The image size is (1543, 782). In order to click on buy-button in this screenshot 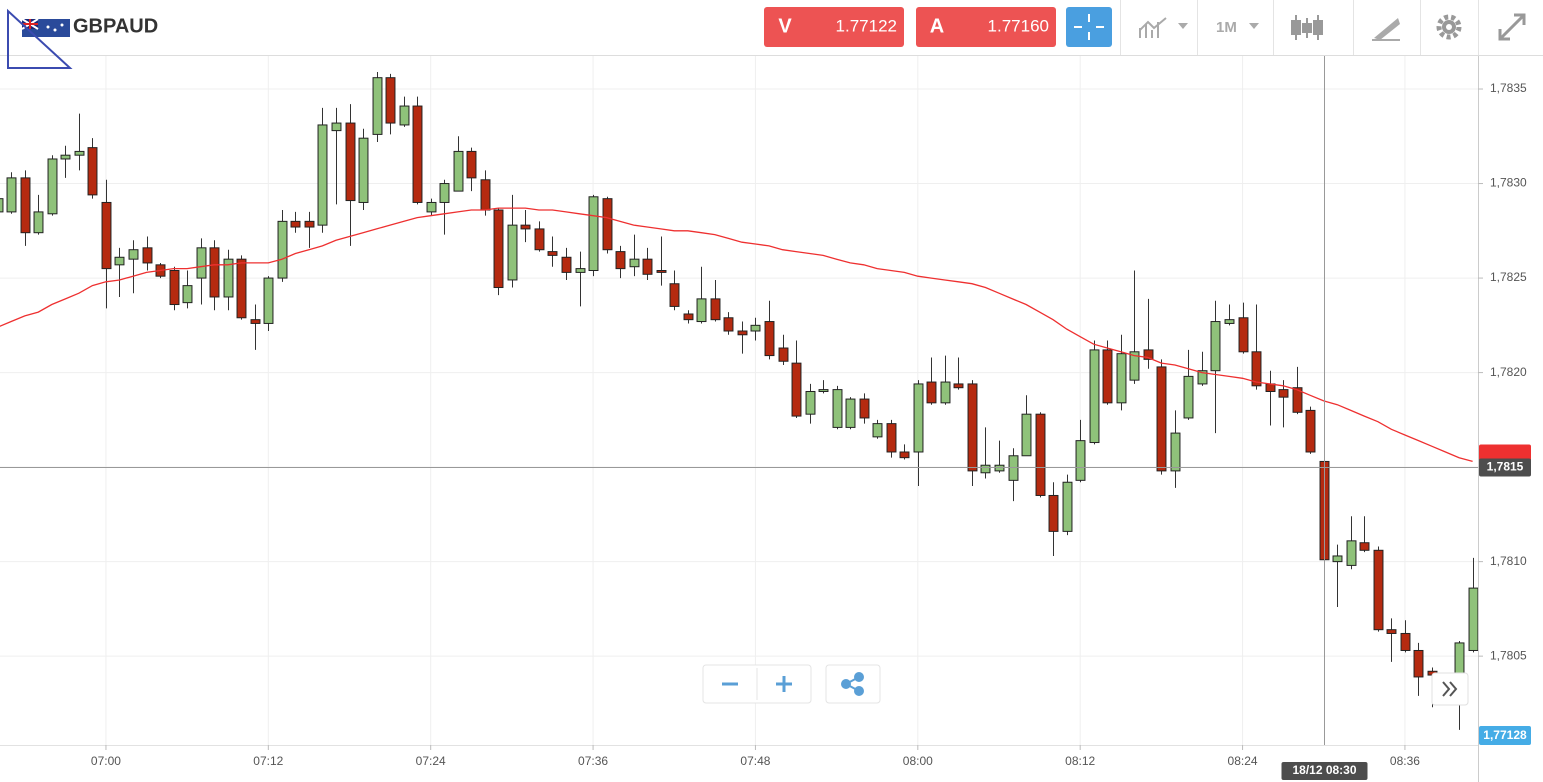, I will do `click(986, 27)`.